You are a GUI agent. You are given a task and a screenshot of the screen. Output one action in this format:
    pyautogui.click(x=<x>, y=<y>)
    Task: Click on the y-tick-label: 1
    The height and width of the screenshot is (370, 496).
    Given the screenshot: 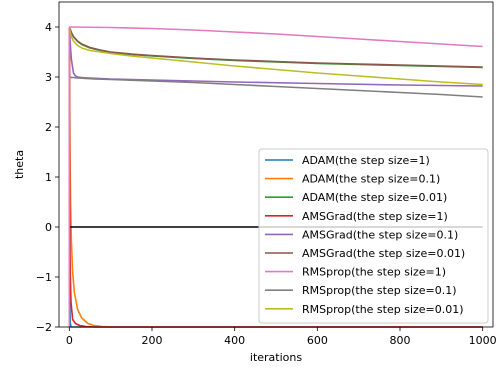 What is the action you would take?
    pyautogui.click(x=48, y=177)
    